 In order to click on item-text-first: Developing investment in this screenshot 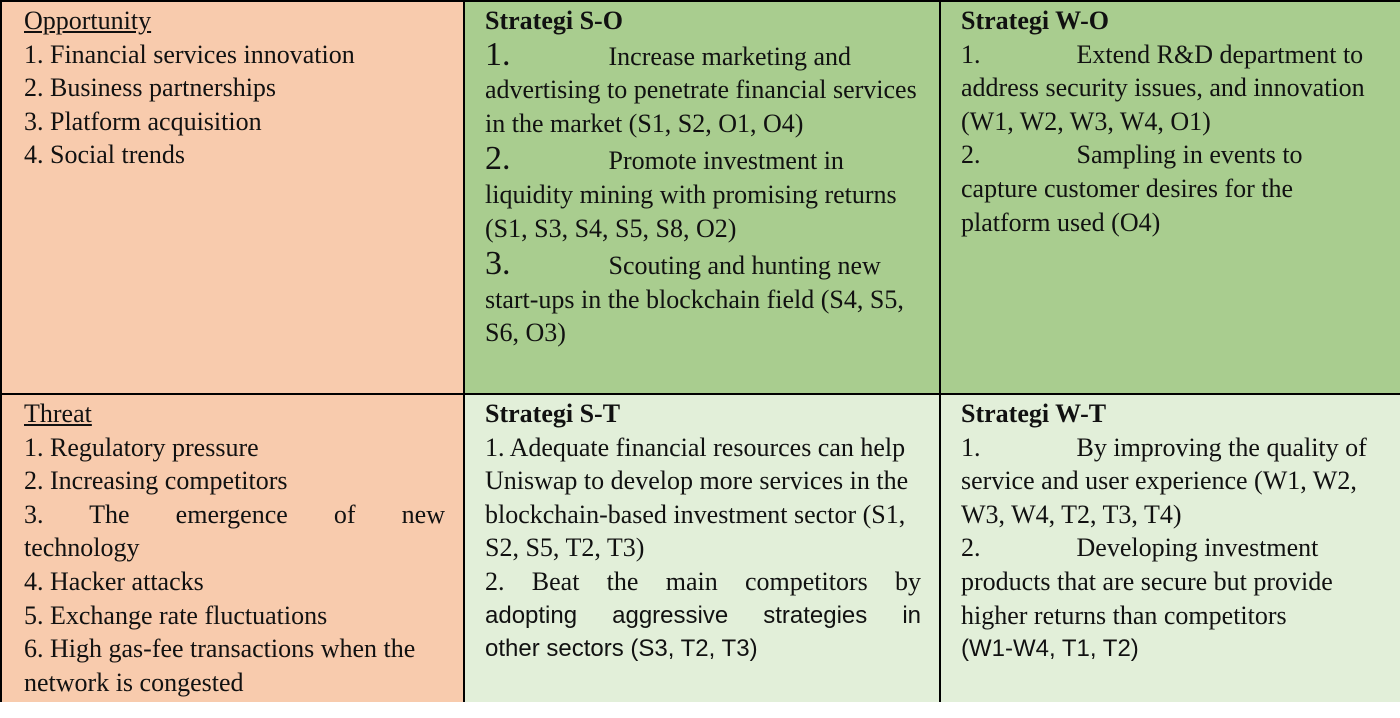, I will do `click(1197, 548)`.